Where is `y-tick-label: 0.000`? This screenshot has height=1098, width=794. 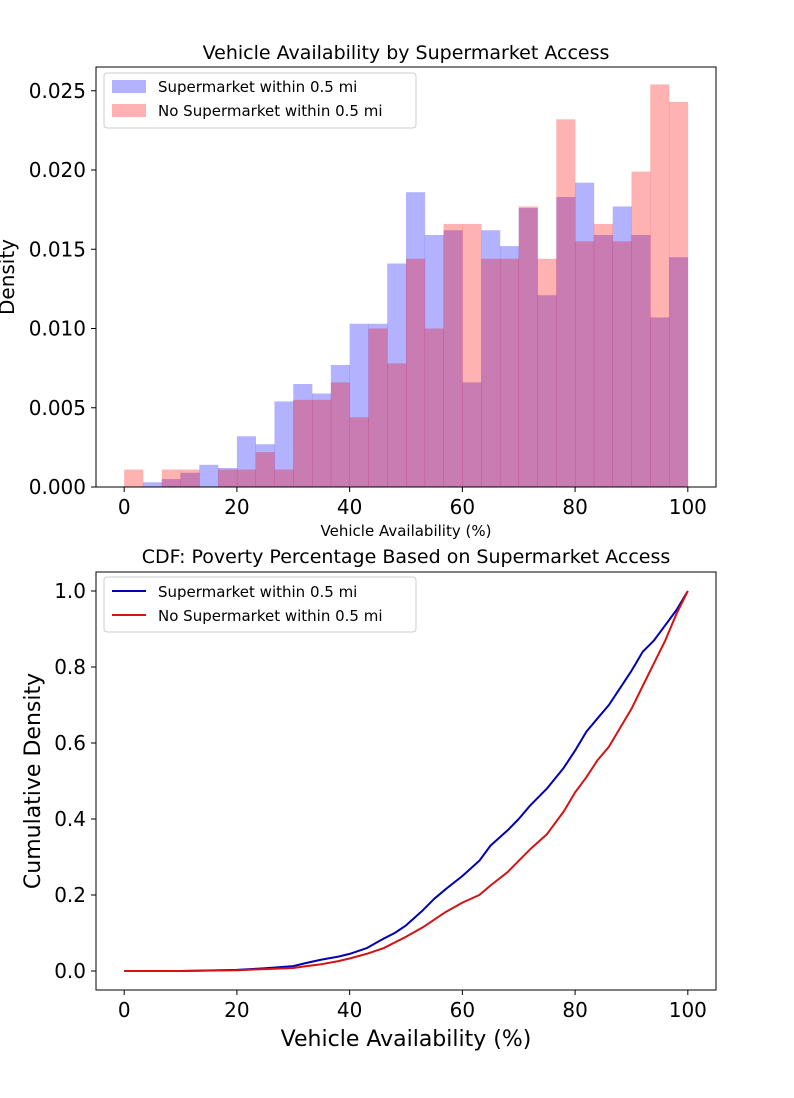
y-tick-label: 0.000 is located at coordinates (57, 487).